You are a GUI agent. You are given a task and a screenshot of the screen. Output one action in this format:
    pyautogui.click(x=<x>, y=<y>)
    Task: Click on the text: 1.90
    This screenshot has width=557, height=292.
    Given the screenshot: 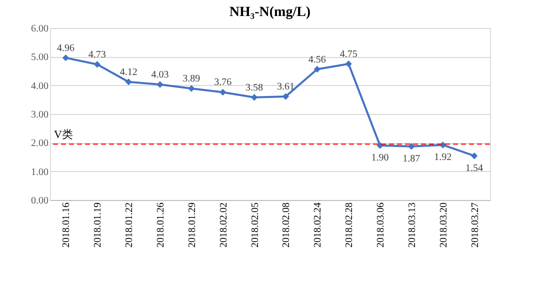 What is the action you would take?
    pyautogui.click(x=380, y=158)
    